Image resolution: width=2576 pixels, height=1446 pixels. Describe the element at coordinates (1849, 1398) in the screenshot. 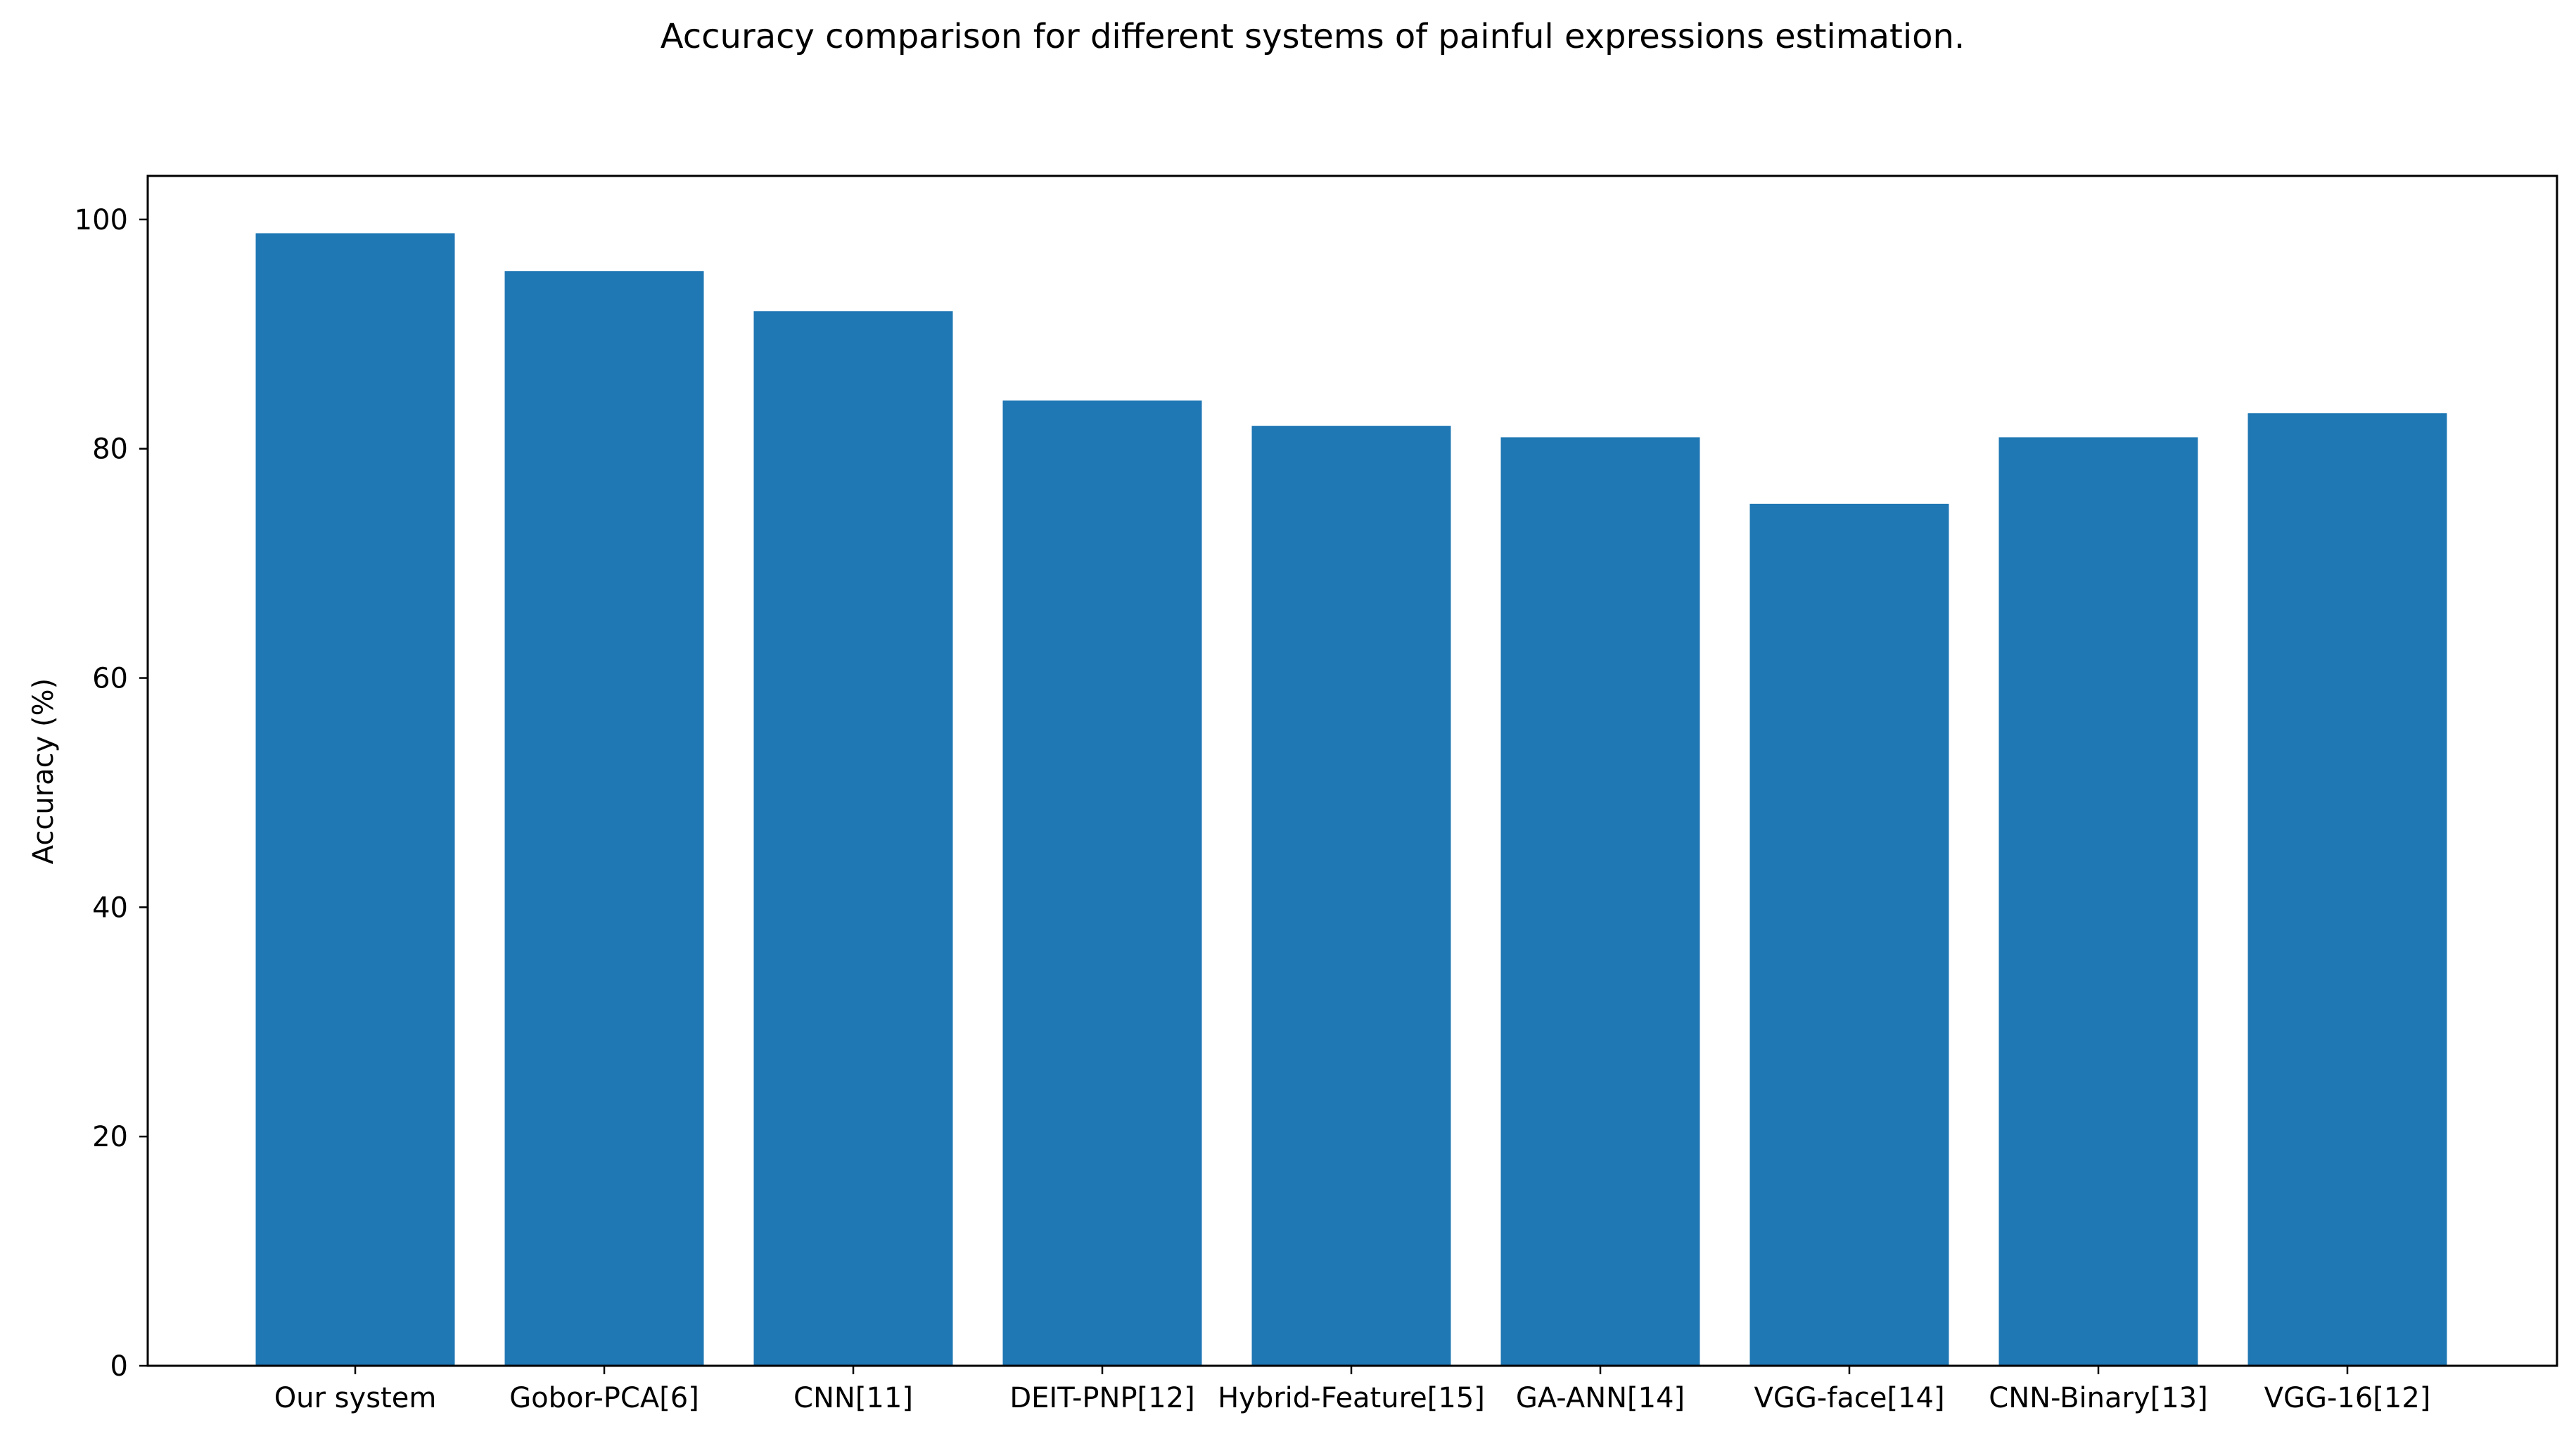

I see `x-tick-label: VGG-face[14]` at that location.